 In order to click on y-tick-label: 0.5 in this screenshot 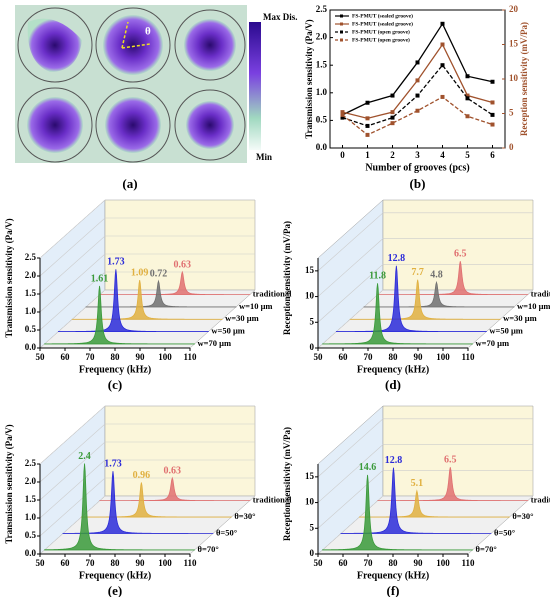, I will do `click(322, 119)`.